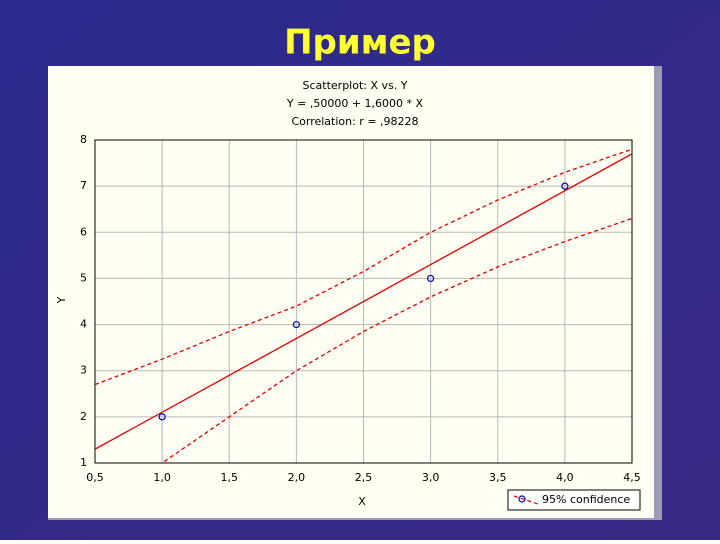  Describe the element at coordinates (354, 121) in the screenshot. I see `correlation: Correlation: r = ,98228` at that location.